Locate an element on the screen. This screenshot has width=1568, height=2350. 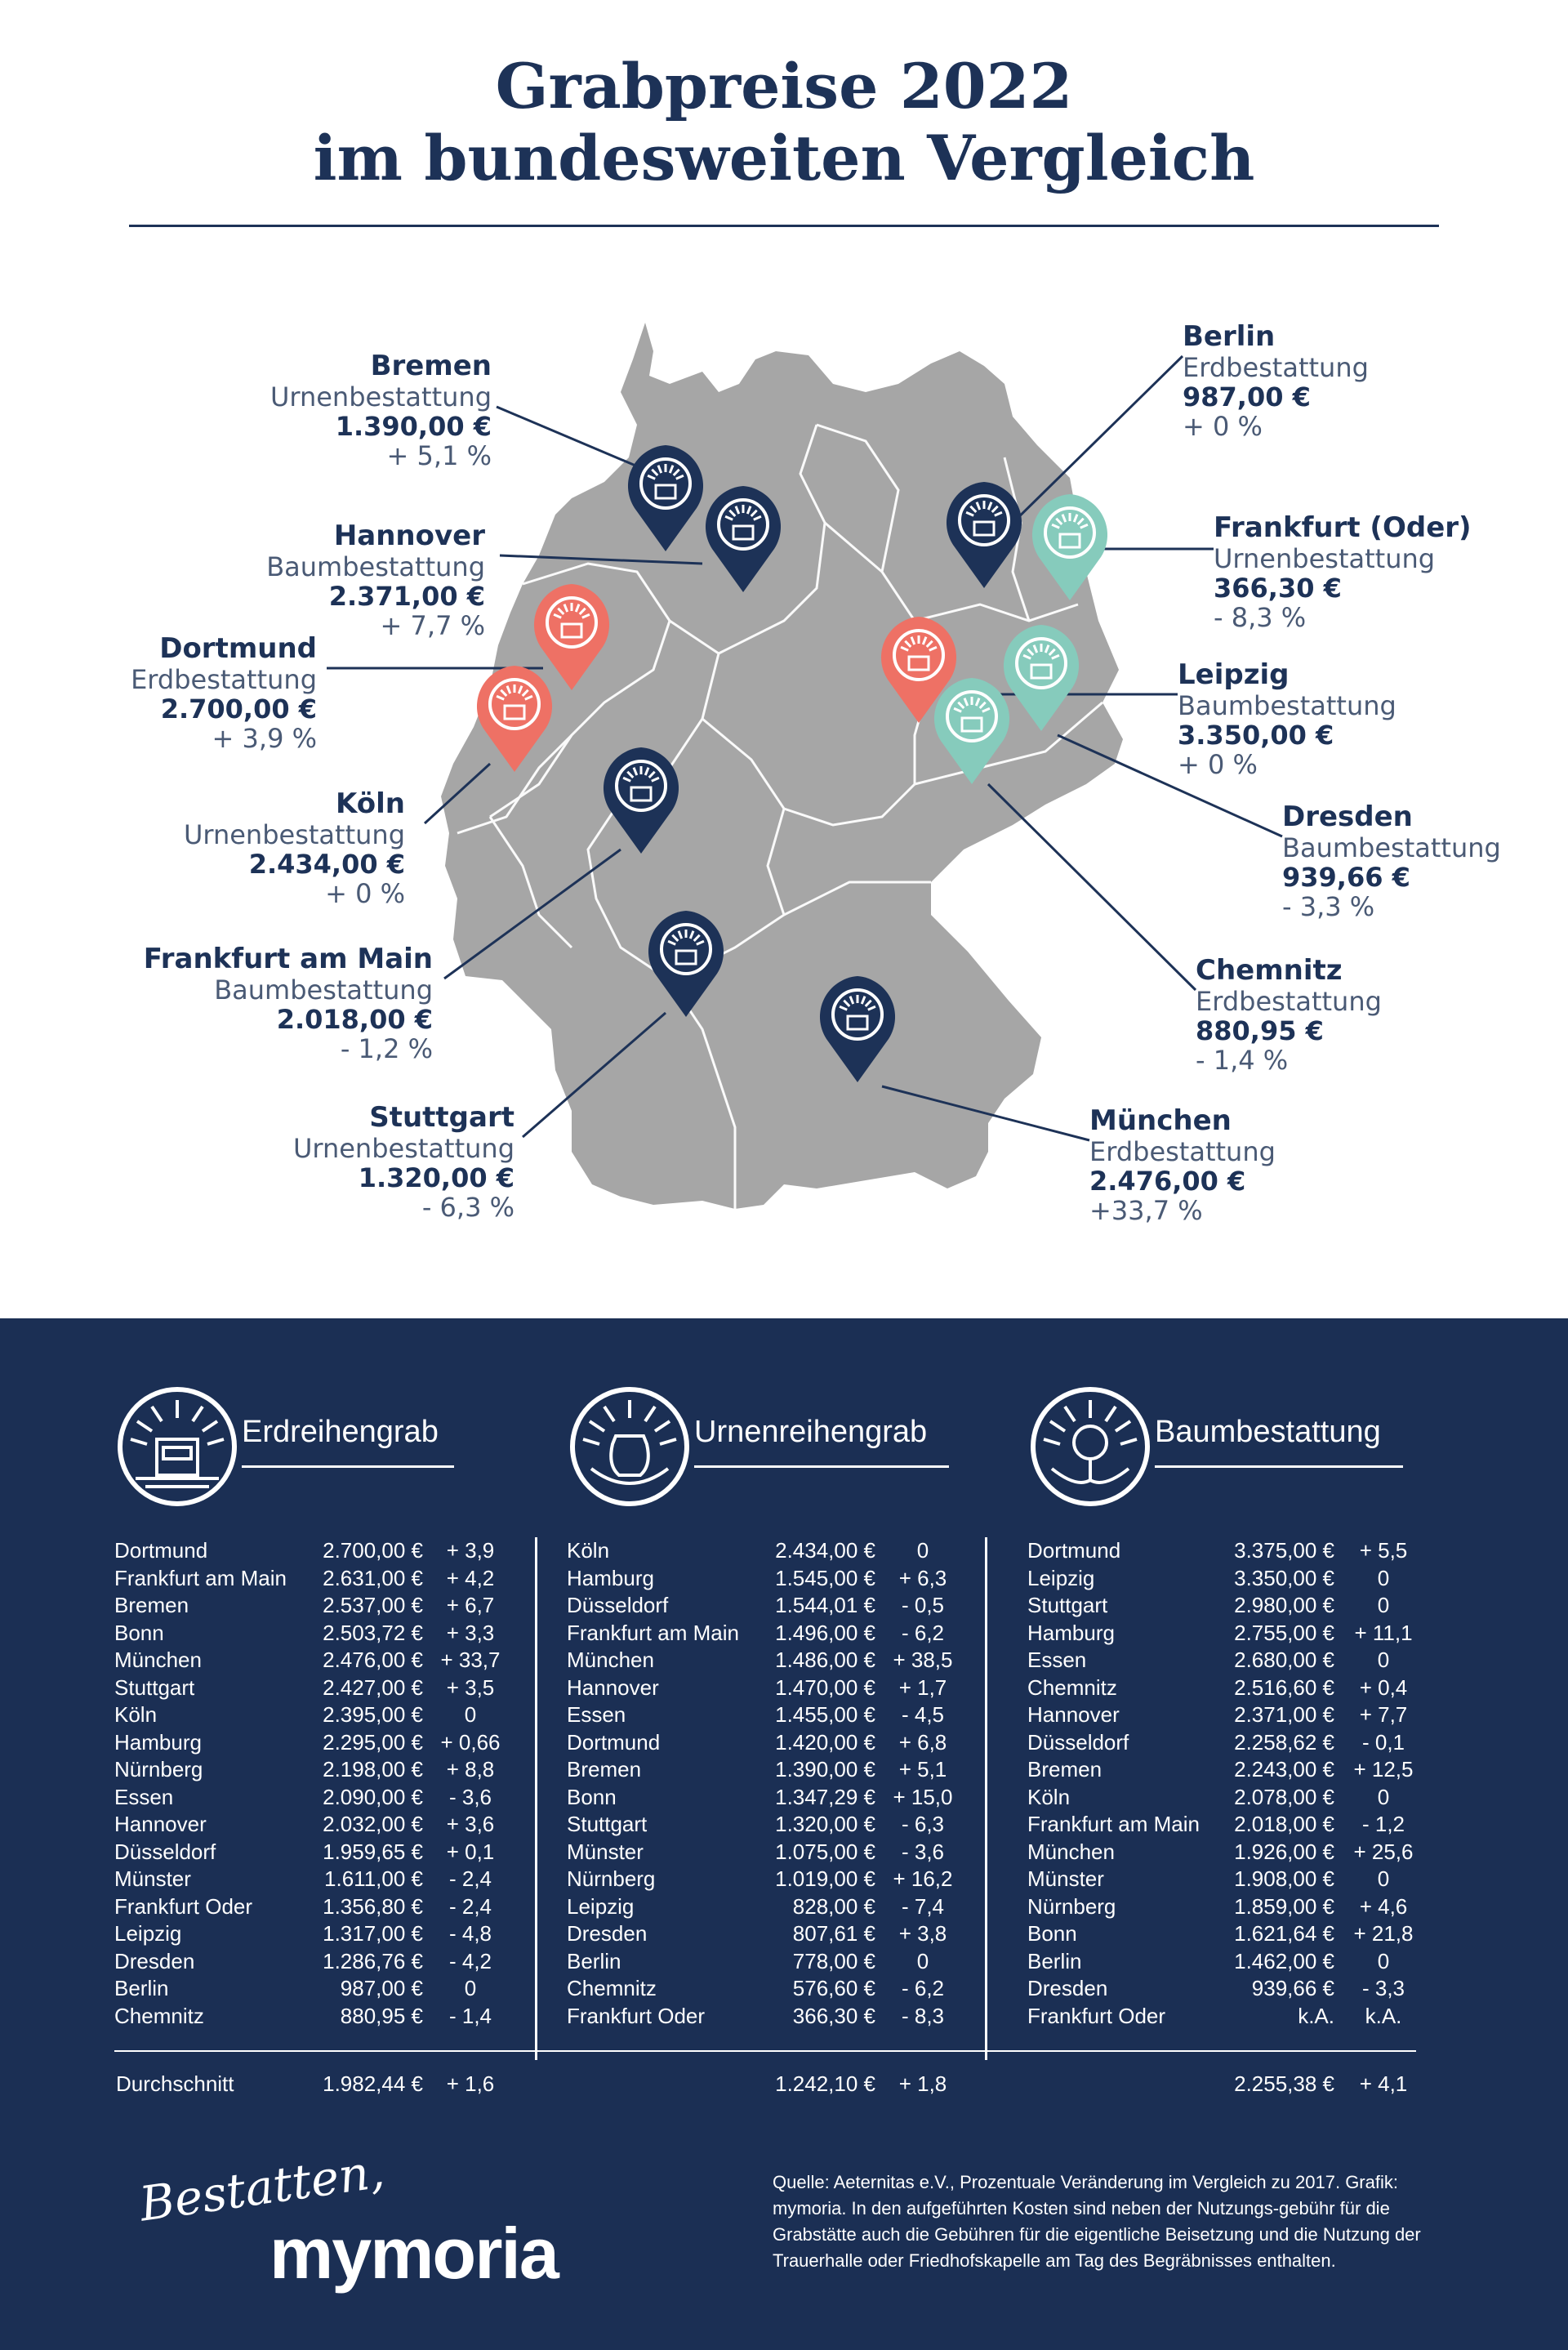
row-price: 2.434,00 € is located at coordinates (825, 1550).